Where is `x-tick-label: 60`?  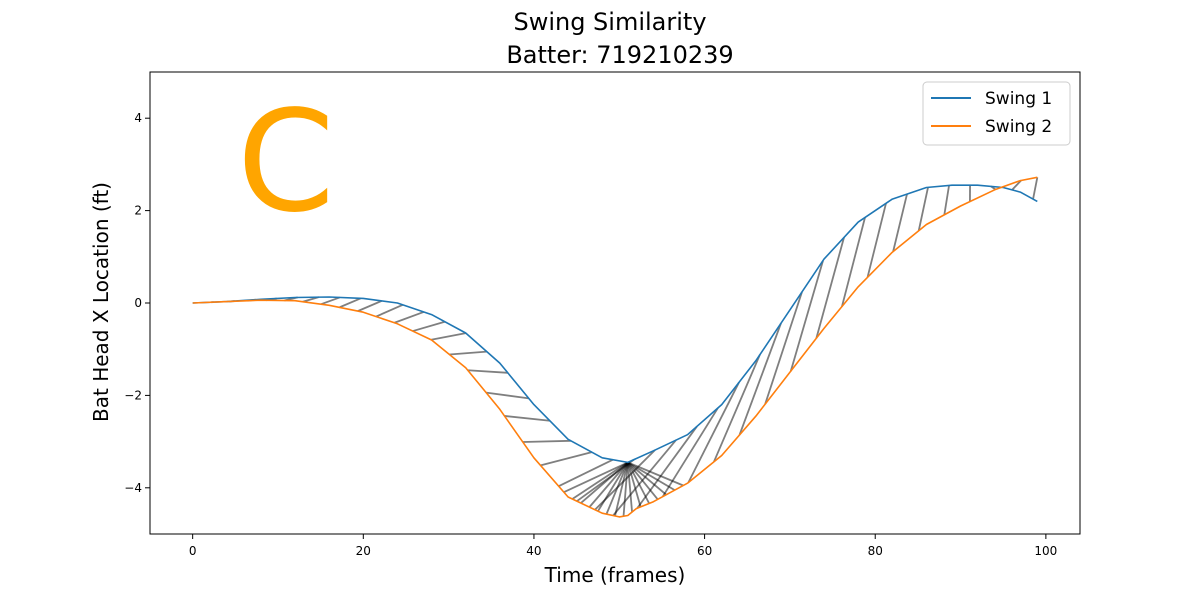 x-tick-label: 60 is located at coordinates (704, 551).